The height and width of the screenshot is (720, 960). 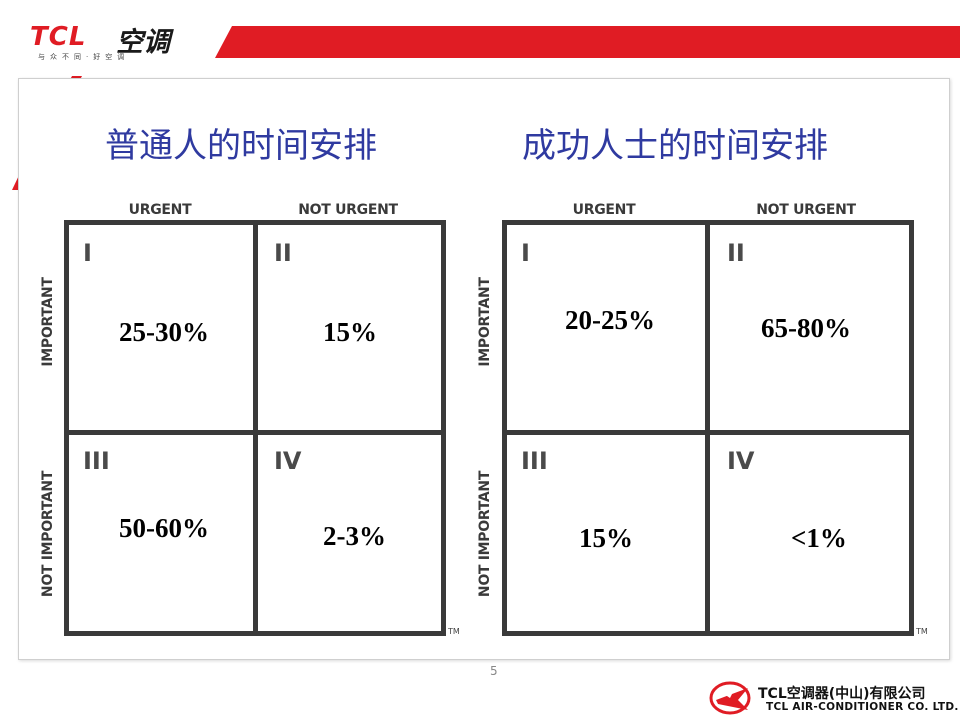 I want to click on left-col-label-not-urgent: NOT URGENT, so click(x=348, y=210).